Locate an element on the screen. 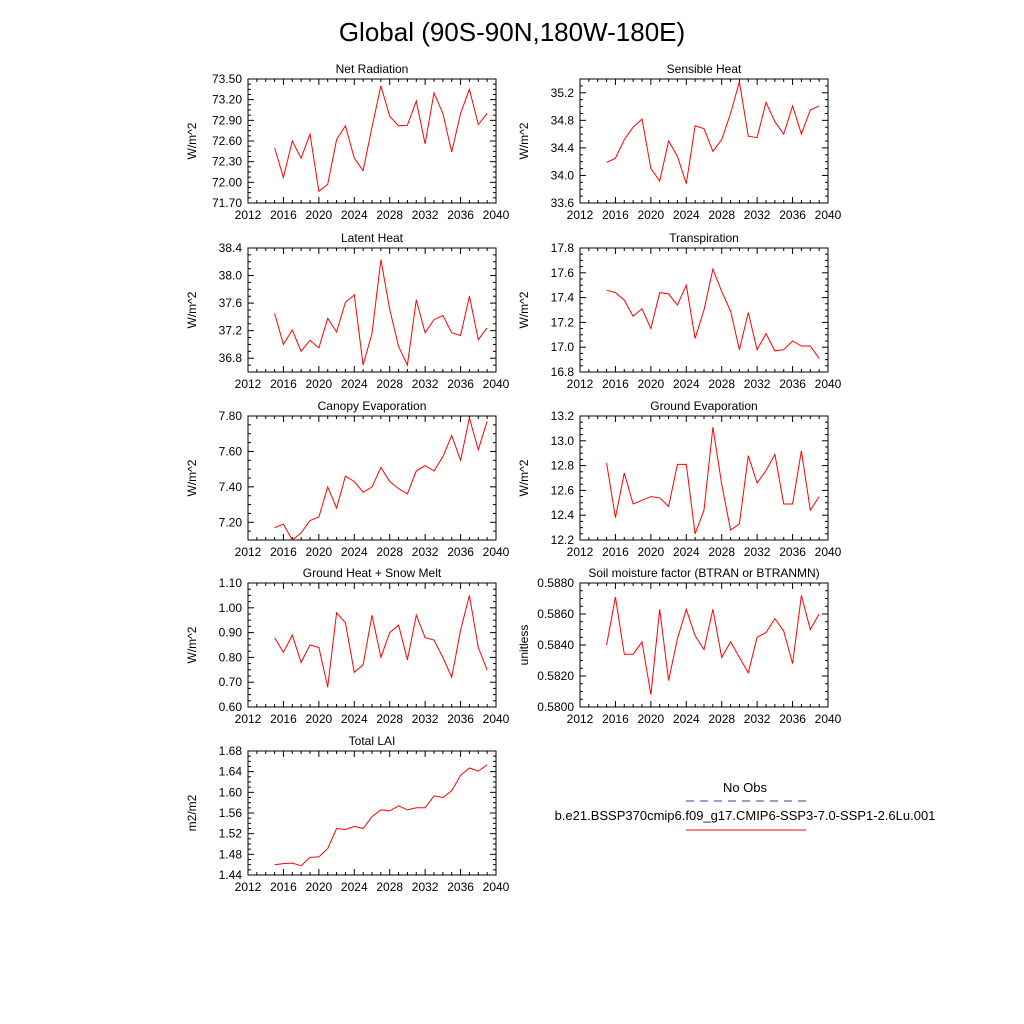 This screenshot has height=1024, width=1024. y-tick-label: 13.0 is located at coordinates (563, 441).